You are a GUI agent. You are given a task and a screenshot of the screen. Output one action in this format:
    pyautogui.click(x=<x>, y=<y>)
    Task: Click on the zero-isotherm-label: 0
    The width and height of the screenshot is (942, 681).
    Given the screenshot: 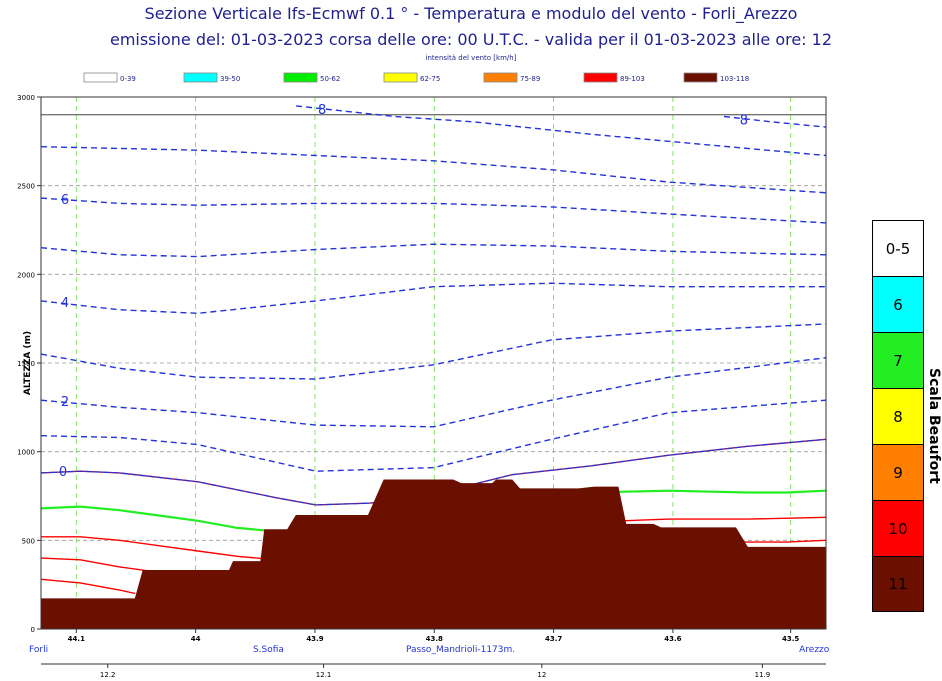 What is the action you would take?
    pyautogui.click(x=63, y=472)
    